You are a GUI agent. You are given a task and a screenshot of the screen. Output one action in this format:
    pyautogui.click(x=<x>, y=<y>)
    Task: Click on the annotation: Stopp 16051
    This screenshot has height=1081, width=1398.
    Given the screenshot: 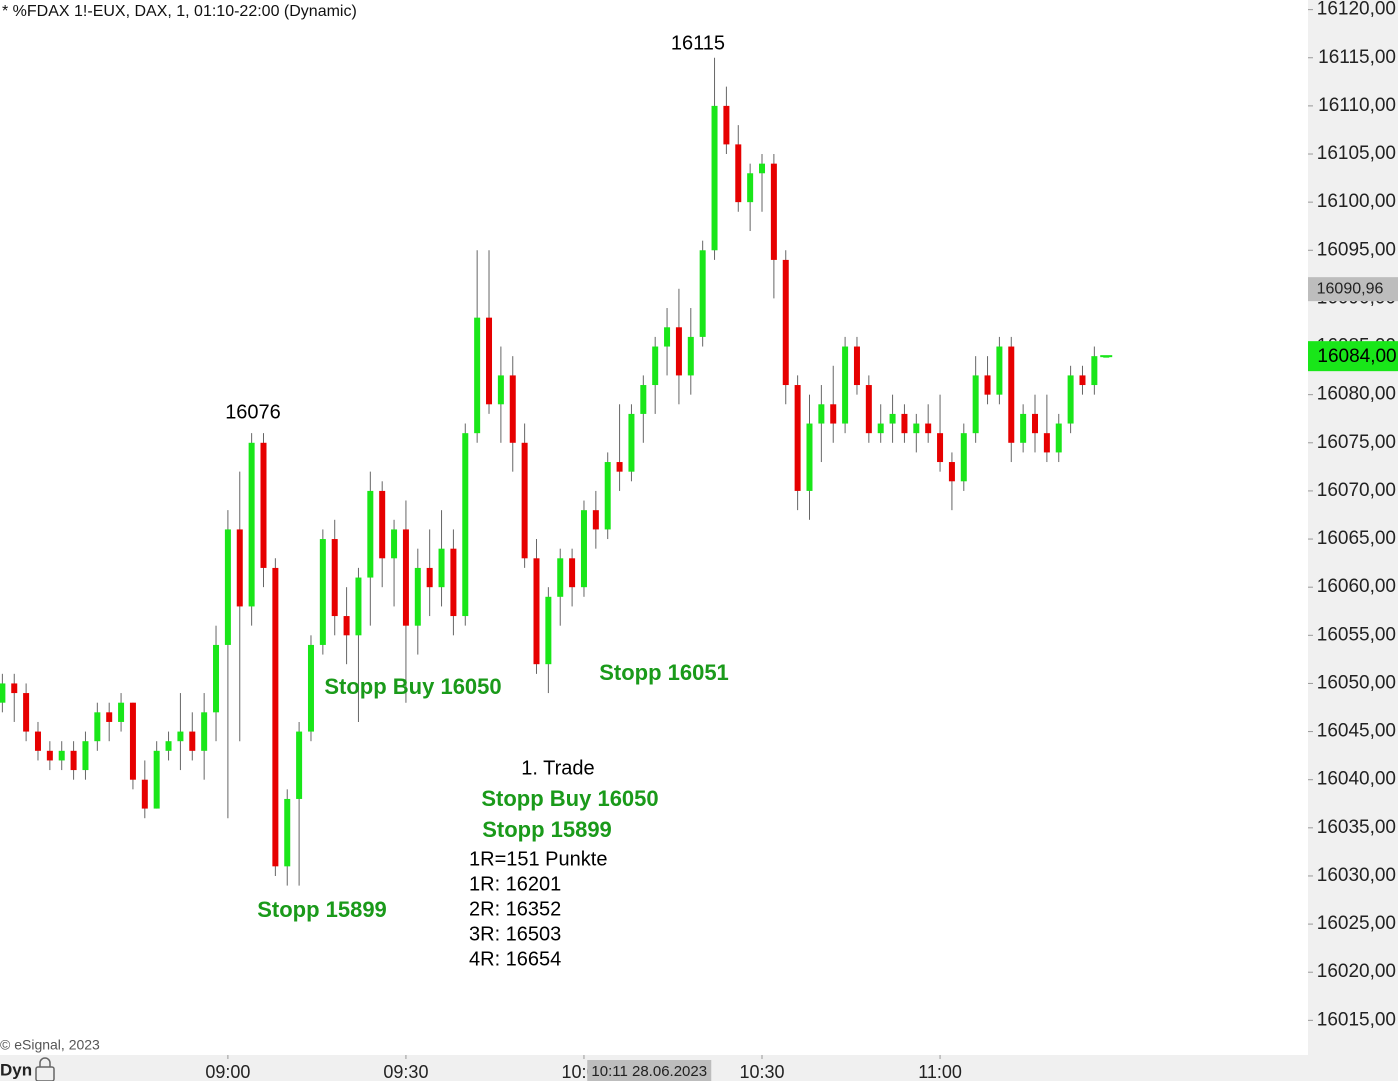 What is the action you would take?
    pyautogui.click(x=664, y=672)
    